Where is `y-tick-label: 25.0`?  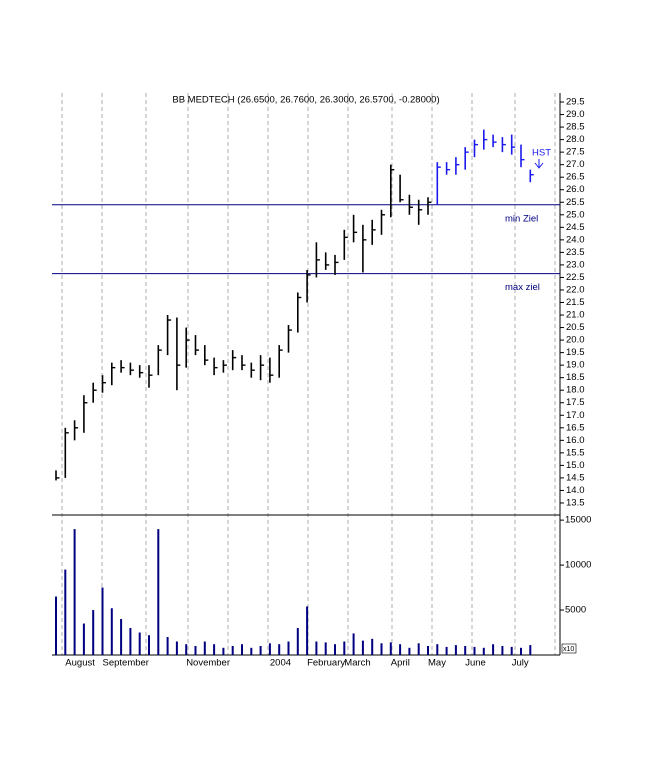 y-tick-label: 25.0 is located at coordinates (575, 214).